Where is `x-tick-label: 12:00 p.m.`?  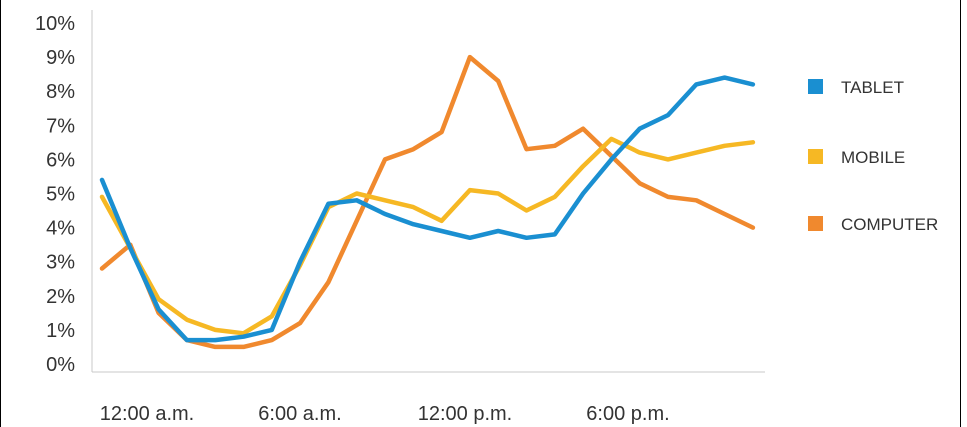 x-tick-label: 12:00 p.m. is located at coordinates (465, 414).